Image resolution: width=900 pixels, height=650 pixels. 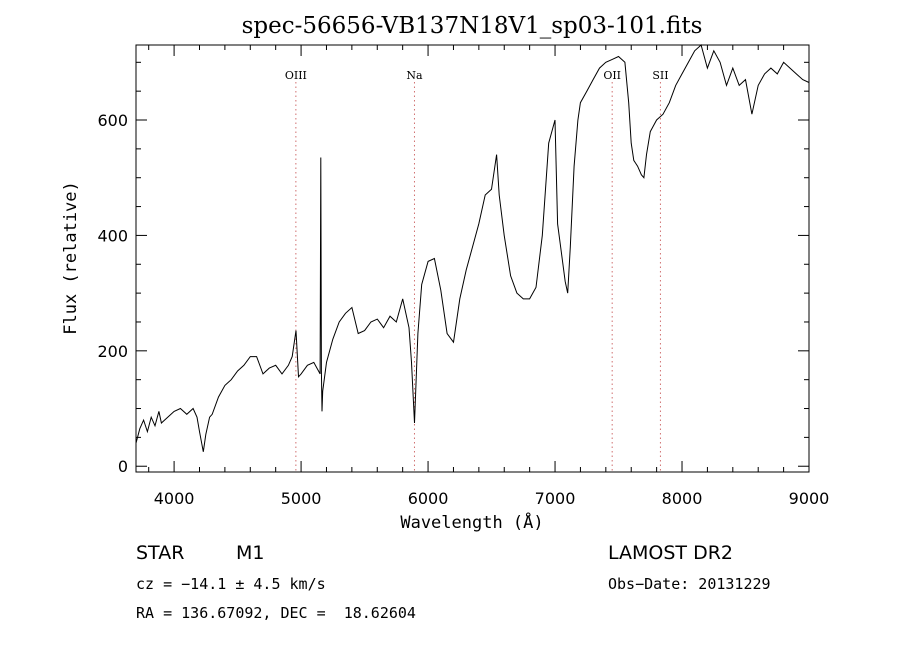 What do you see at coordinates (809, 498) in the screenshot?
I see `x-tick-label: 9000` at bounding box center [809, 498].